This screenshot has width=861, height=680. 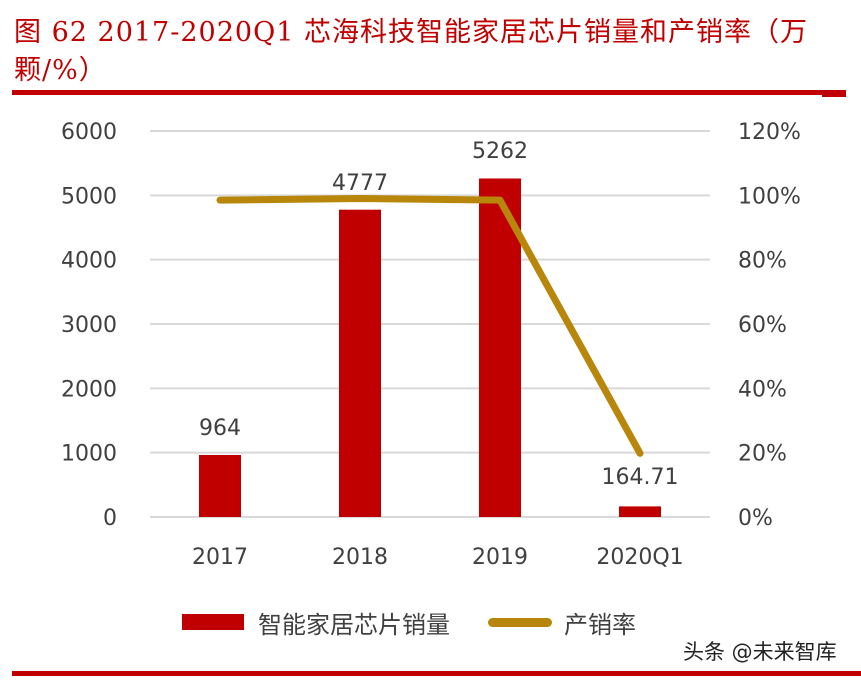 What do you see at coordinates (769, 196) in the screenshot?
I see `y-right-tick: 100%` at bounding box center [769, 196].